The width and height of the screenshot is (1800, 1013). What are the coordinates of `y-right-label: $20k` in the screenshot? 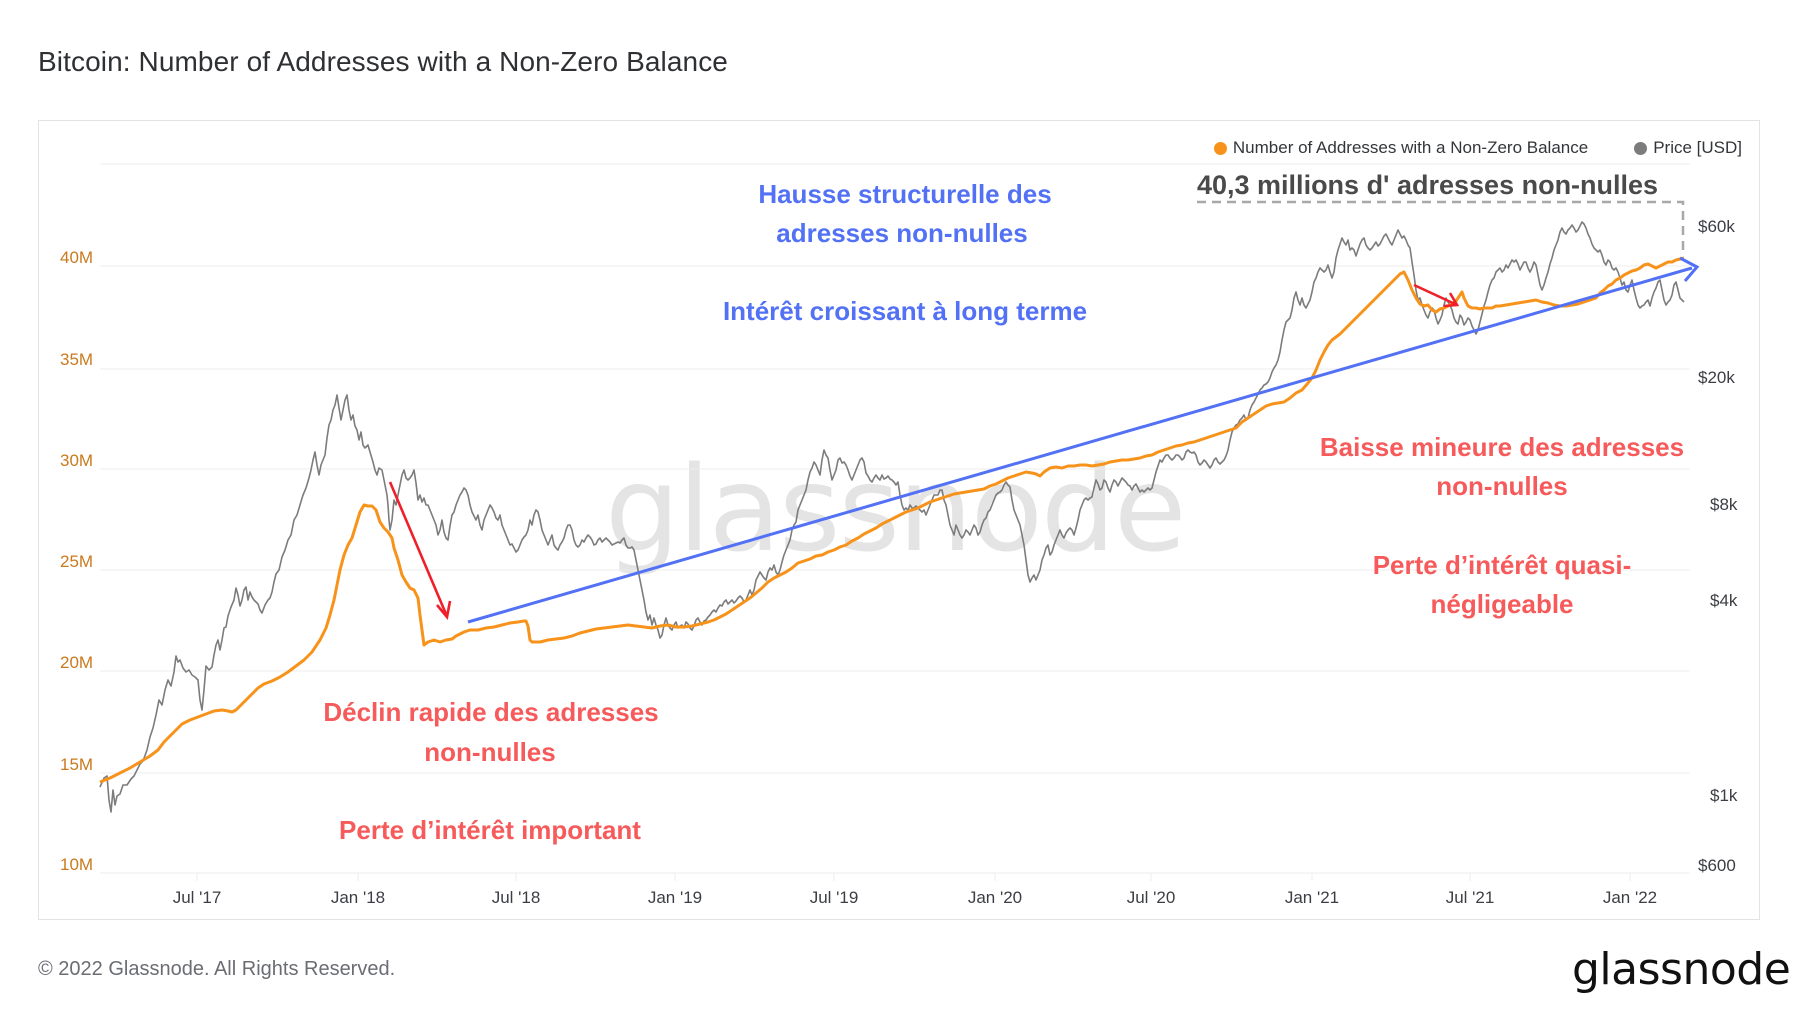 It's located at (1716, 377).